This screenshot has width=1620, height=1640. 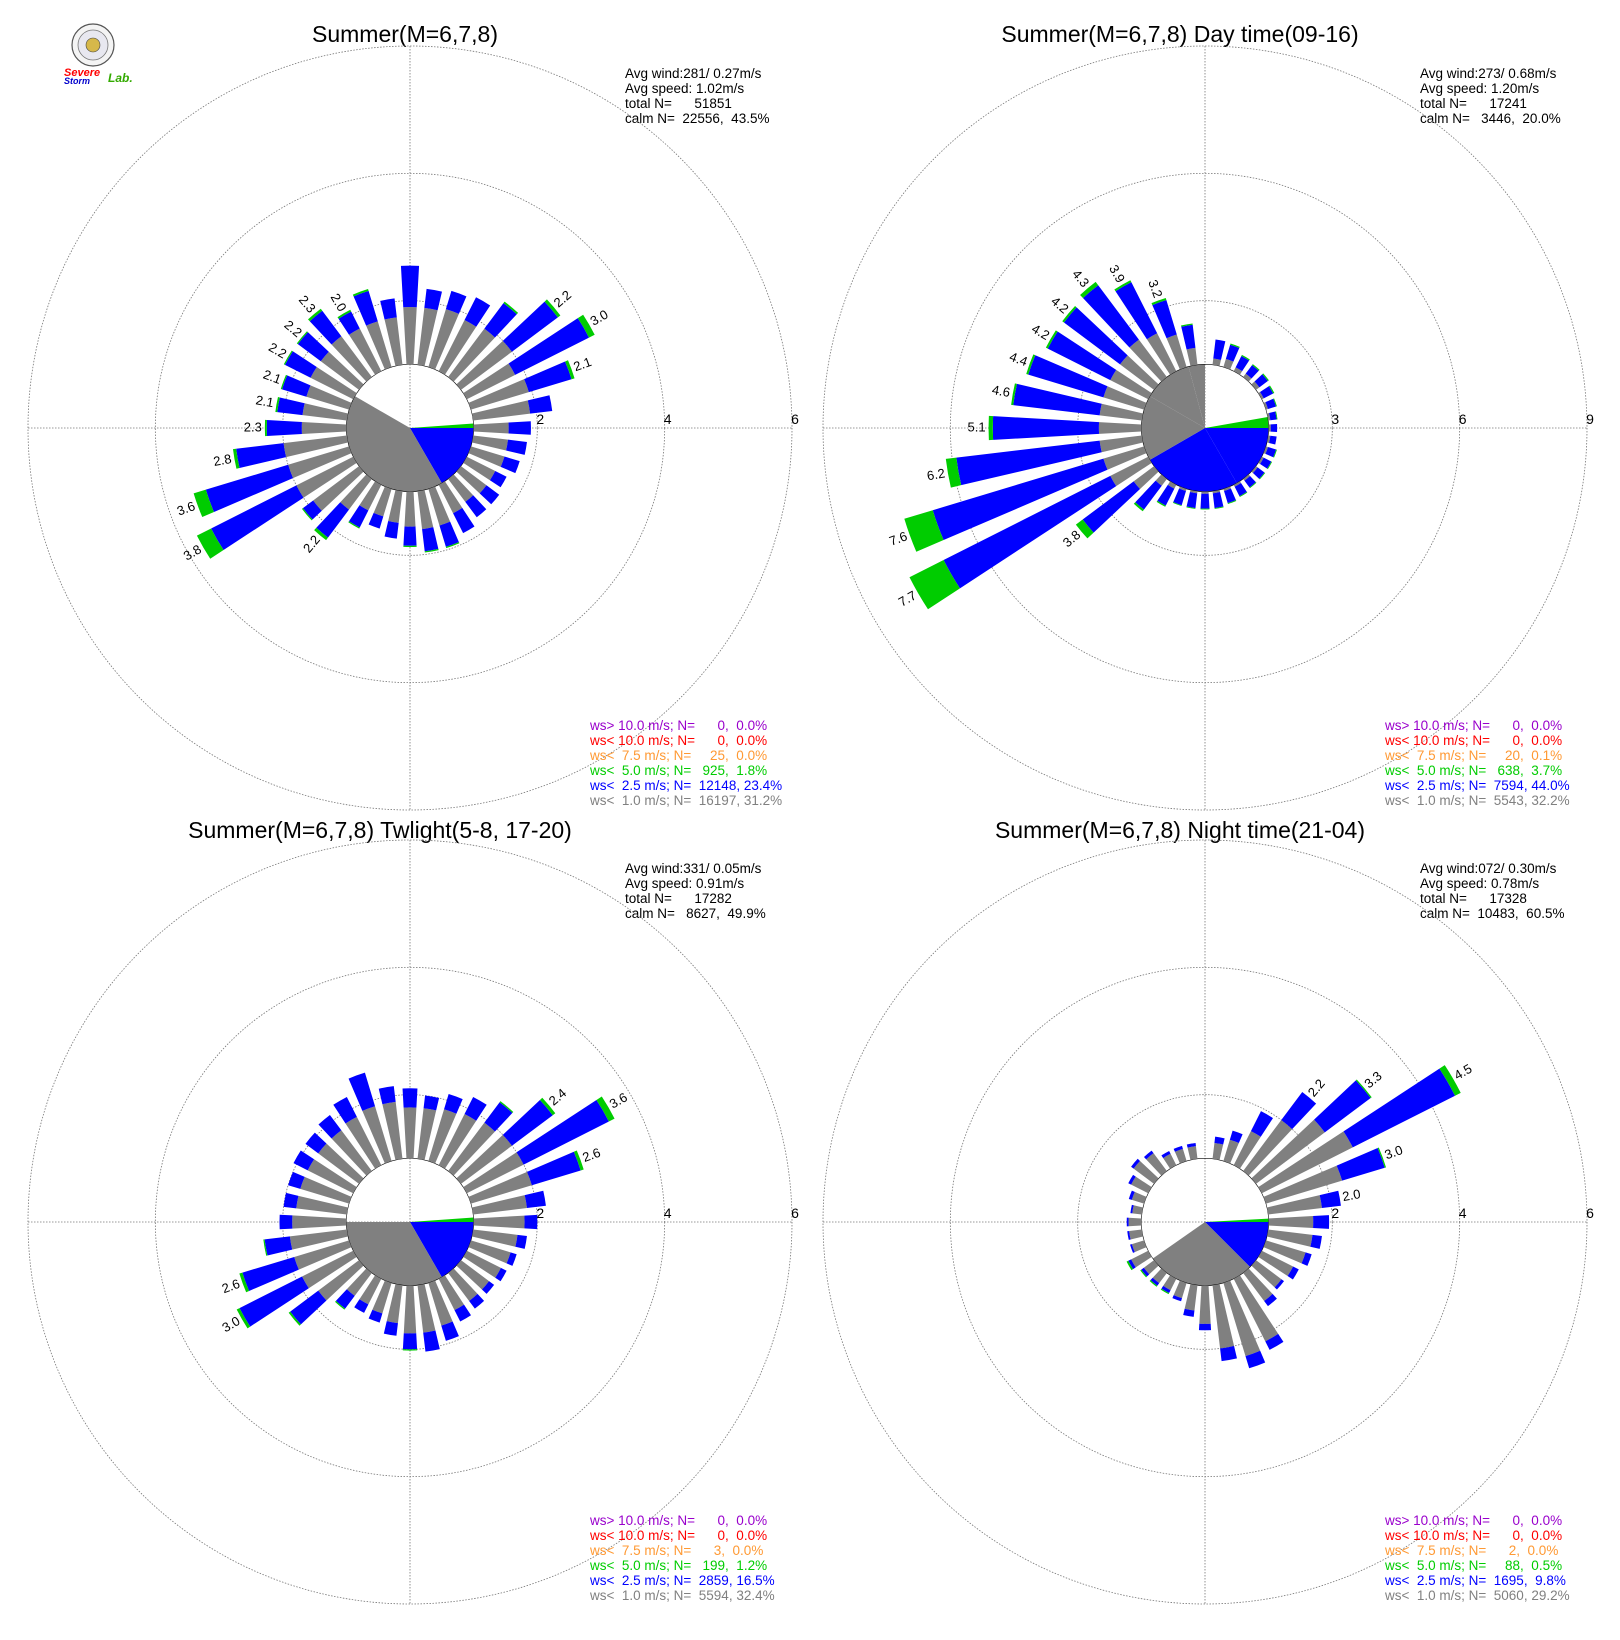 I want to click on bar-value-label: 7.6, so click(x=898, y=538).